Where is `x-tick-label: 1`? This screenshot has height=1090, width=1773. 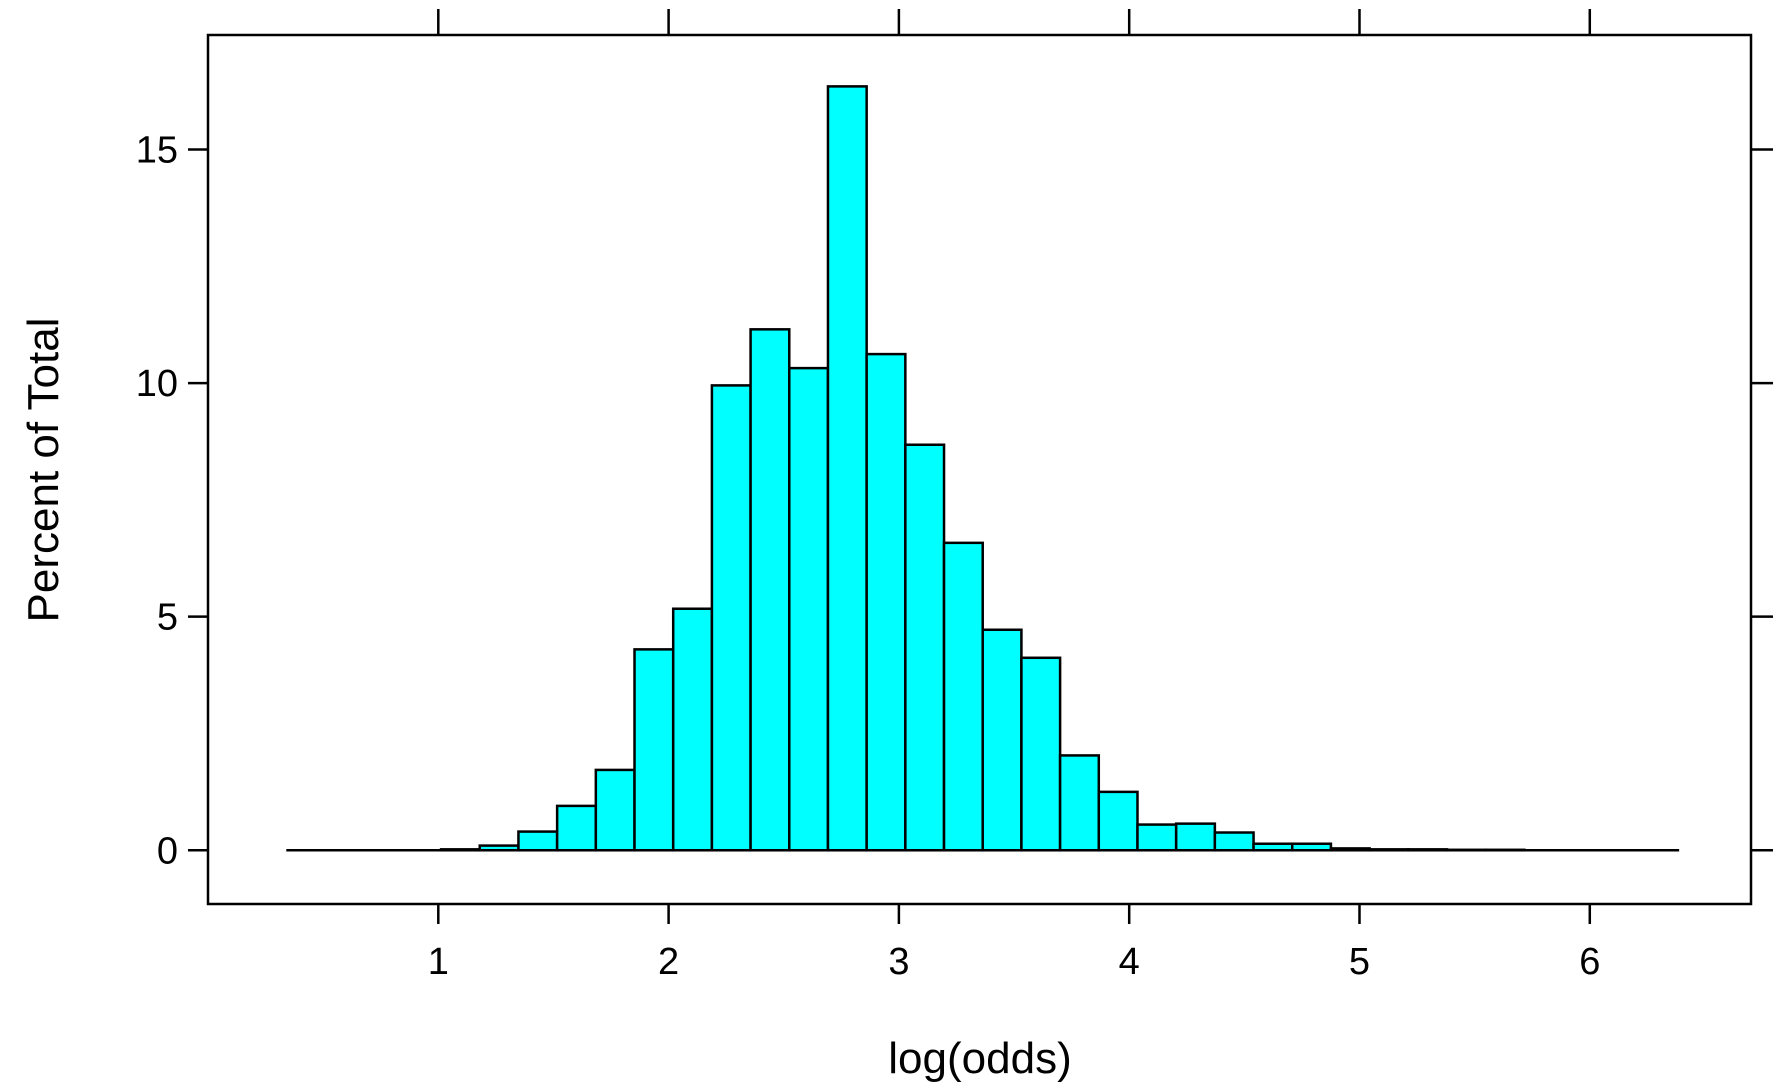 x-tick-label: 1 is located at coordinates (438, 962).